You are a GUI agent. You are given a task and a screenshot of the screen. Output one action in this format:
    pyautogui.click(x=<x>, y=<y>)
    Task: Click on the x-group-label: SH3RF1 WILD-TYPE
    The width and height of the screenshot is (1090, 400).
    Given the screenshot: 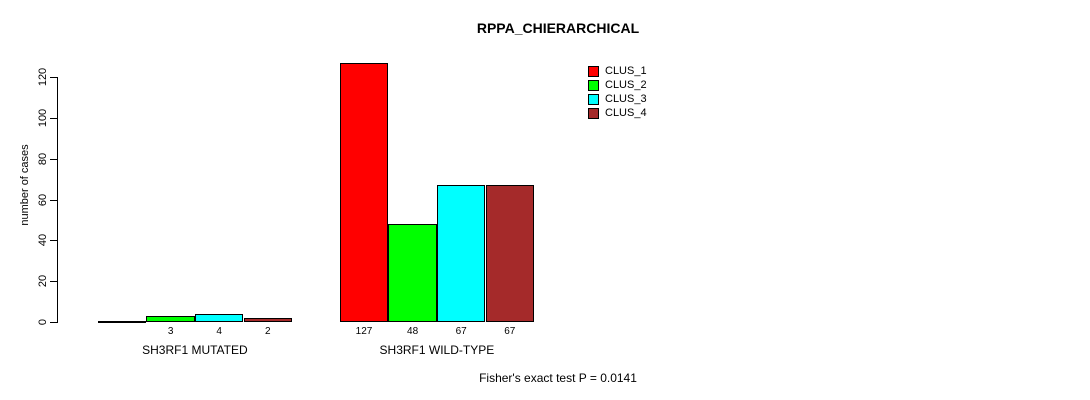 What is the action you would take?
    pyautogui.click(x=437, y=350)
    